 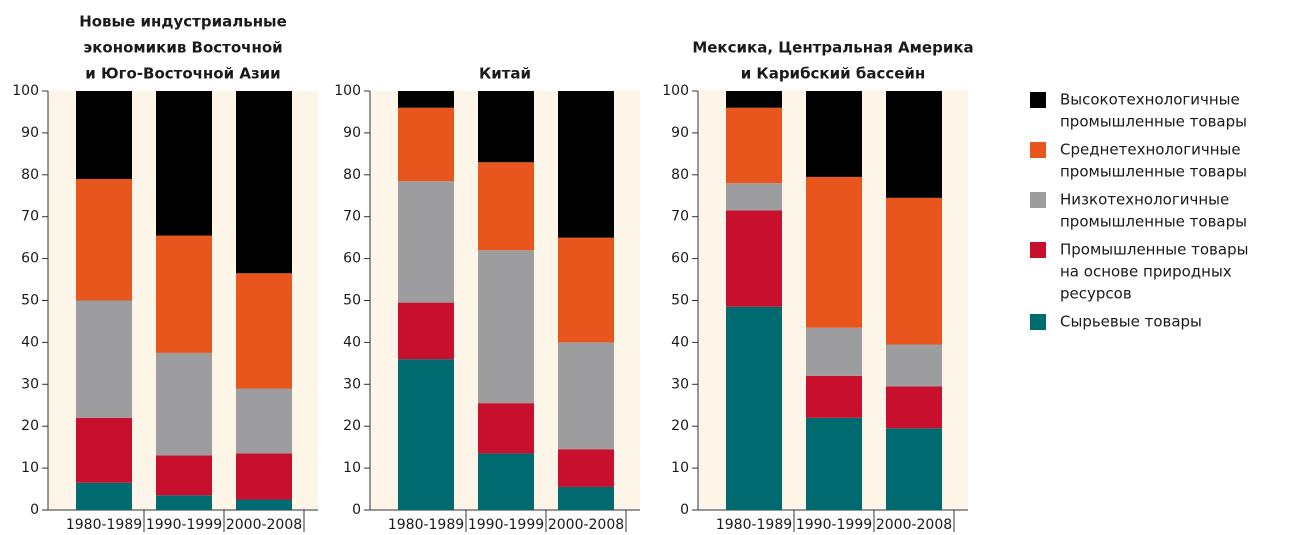 What do you see at coordinates (505, 74) in the screenshot?
I see `chart-title: Китай` at bounding box center [505, 74].